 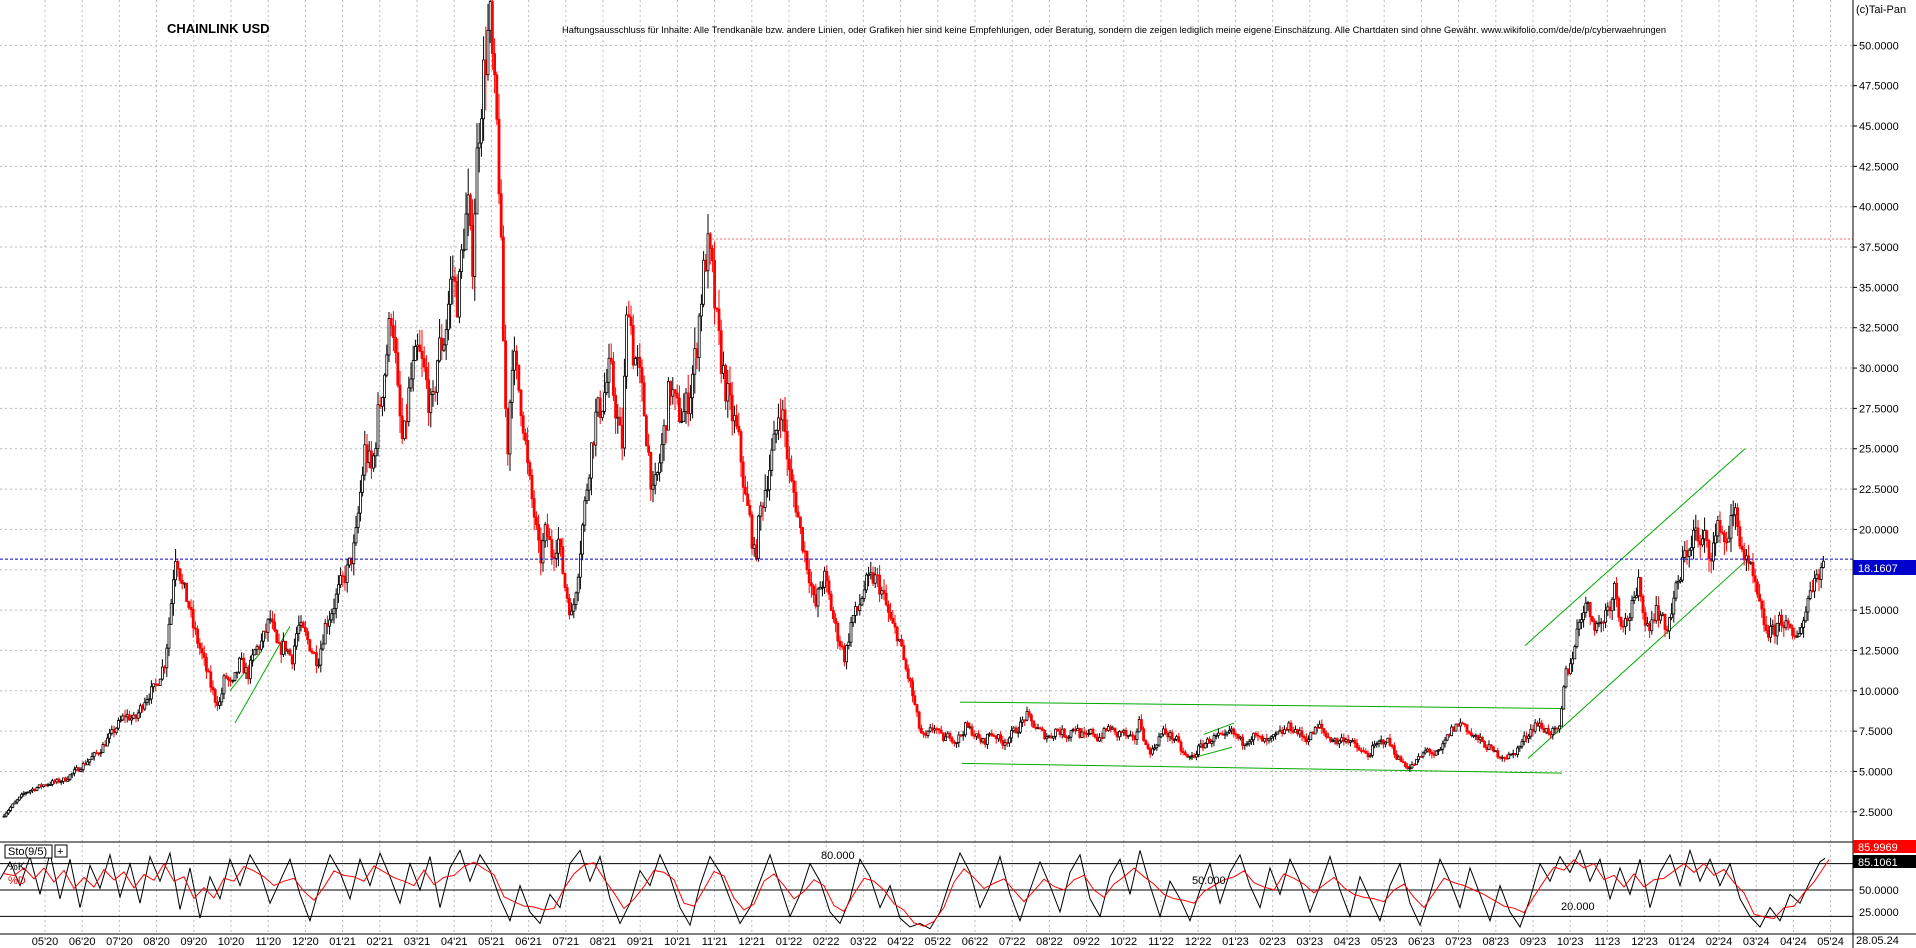 What do you see at coordinates (61, 851) in the screenshot?
I see `expand-panel-button` at bounding box center [61, 851].